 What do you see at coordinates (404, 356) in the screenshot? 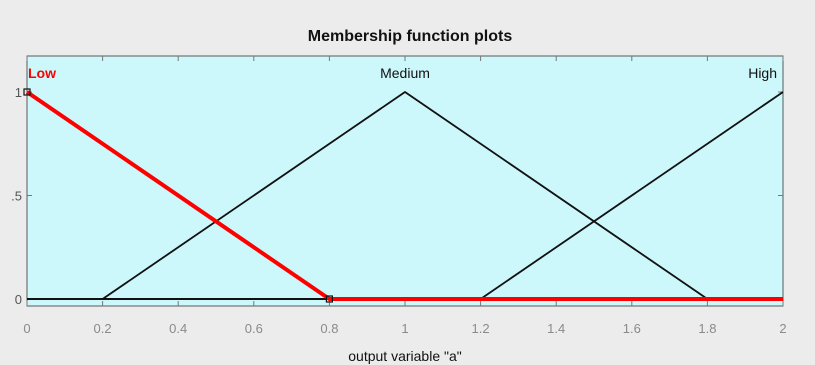
I see `x-axis-label: output variable "a"` at bounding box center [404, 356].